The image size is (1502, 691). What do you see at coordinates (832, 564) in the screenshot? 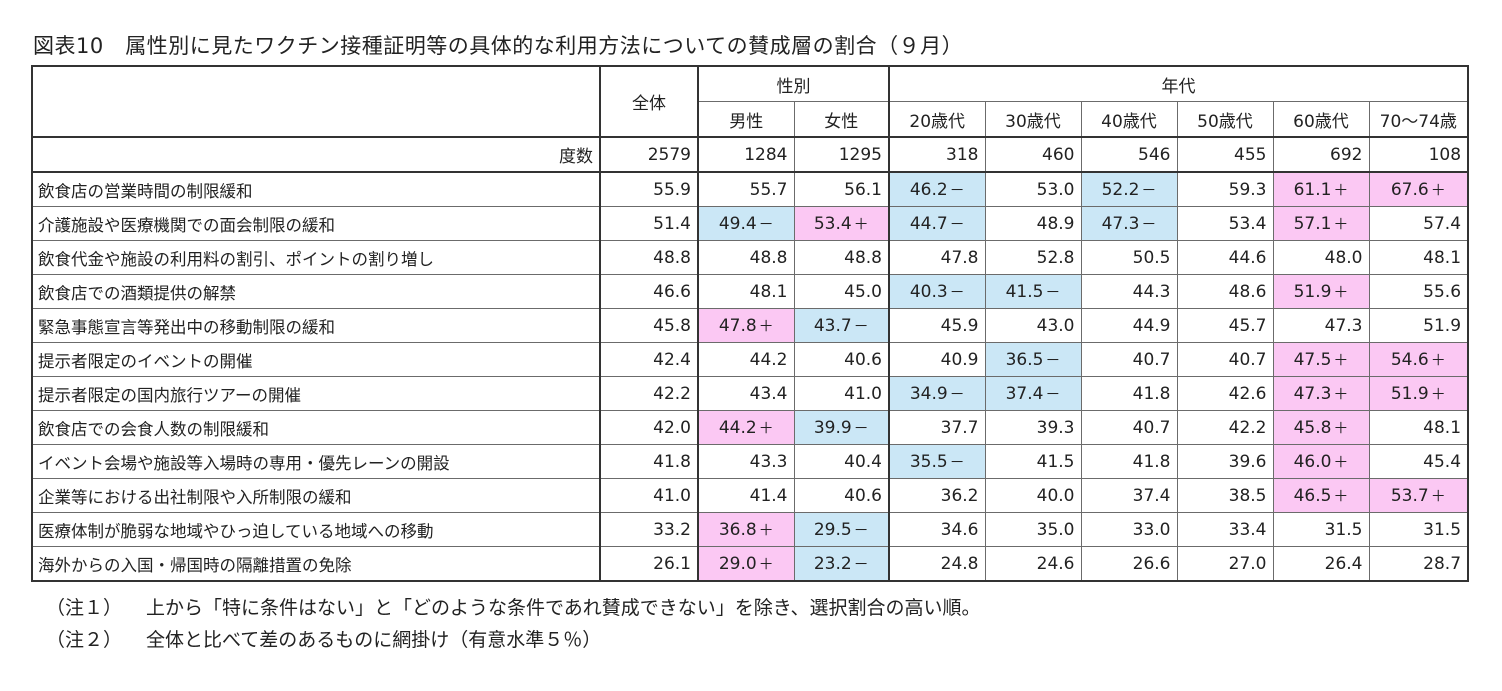
I see `cell-value: 23.2` at bounding box center [832, 564].